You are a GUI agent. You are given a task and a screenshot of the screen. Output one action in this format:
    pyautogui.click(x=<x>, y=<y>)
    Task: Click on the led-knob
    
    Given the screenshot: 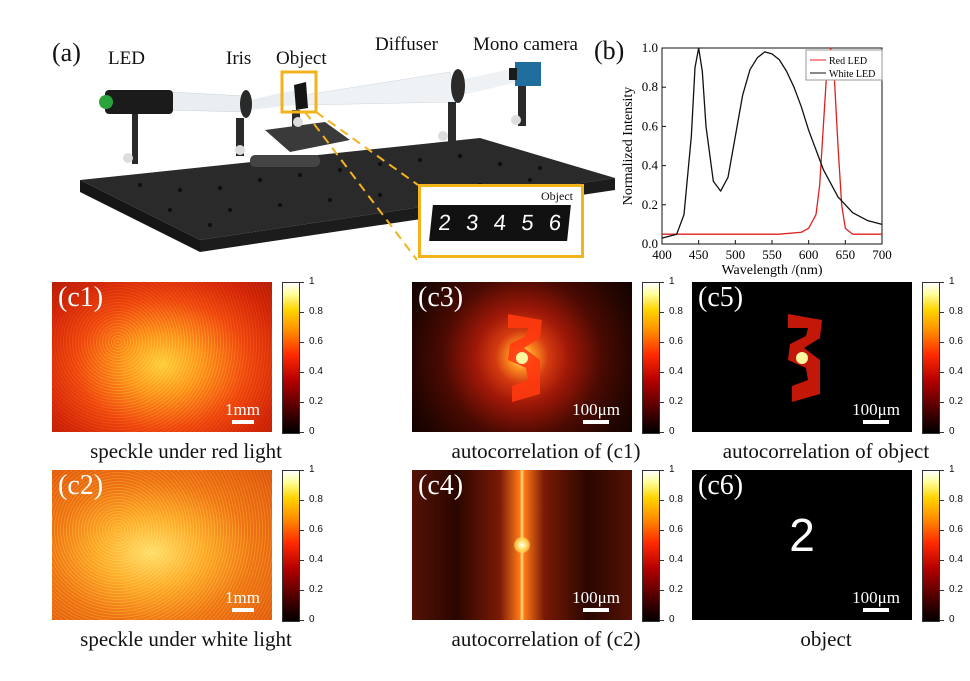 What is the action you would take?
    pyautogui.click(x=128, y=158)
    